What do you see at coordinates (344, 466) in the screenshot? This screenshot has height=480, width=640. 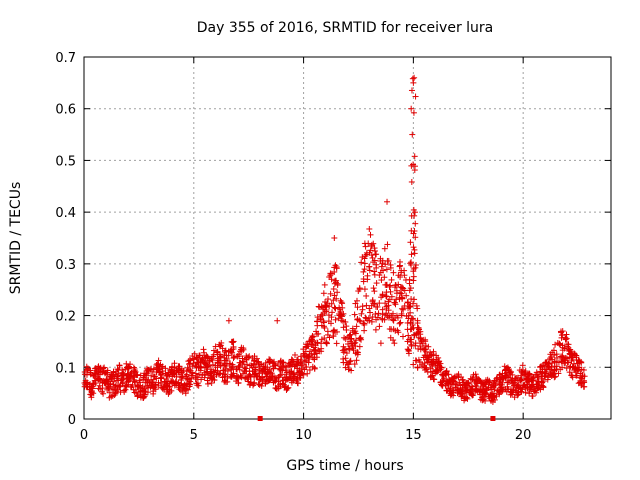 I see `x-axis-label: GPS time / hours` at bounding box center [344, 466].